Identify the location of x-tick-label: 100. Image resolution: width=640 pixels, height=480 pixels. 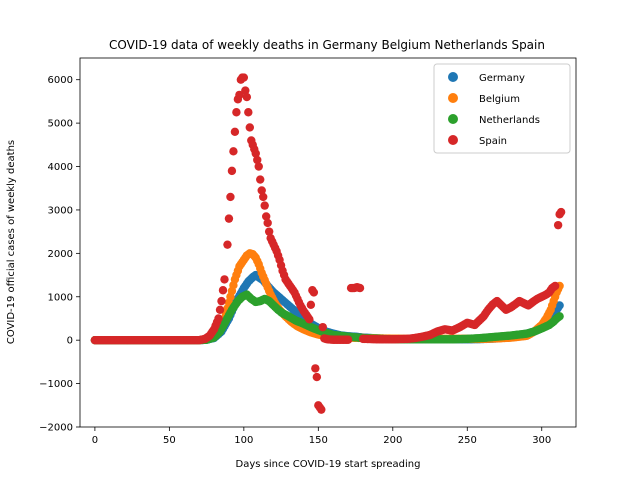
(243, 440).